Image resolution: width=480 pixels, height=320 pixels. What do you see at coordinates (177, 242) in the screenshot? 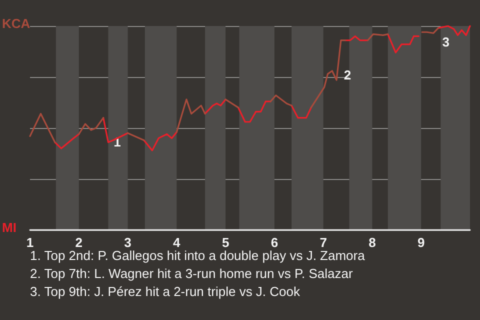
I see `x-tick-label: 4` at bounding box center [177, 242].